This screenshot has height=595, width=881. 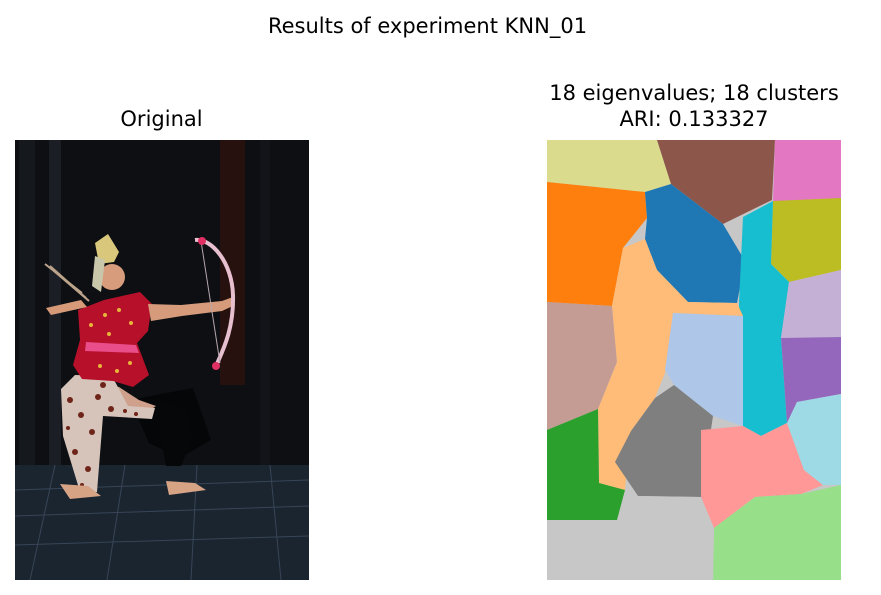 What do you see at coordinates (176, 434) in the screenshot?
I see `dark-stockings-leg` at bounding box center [176, 434].